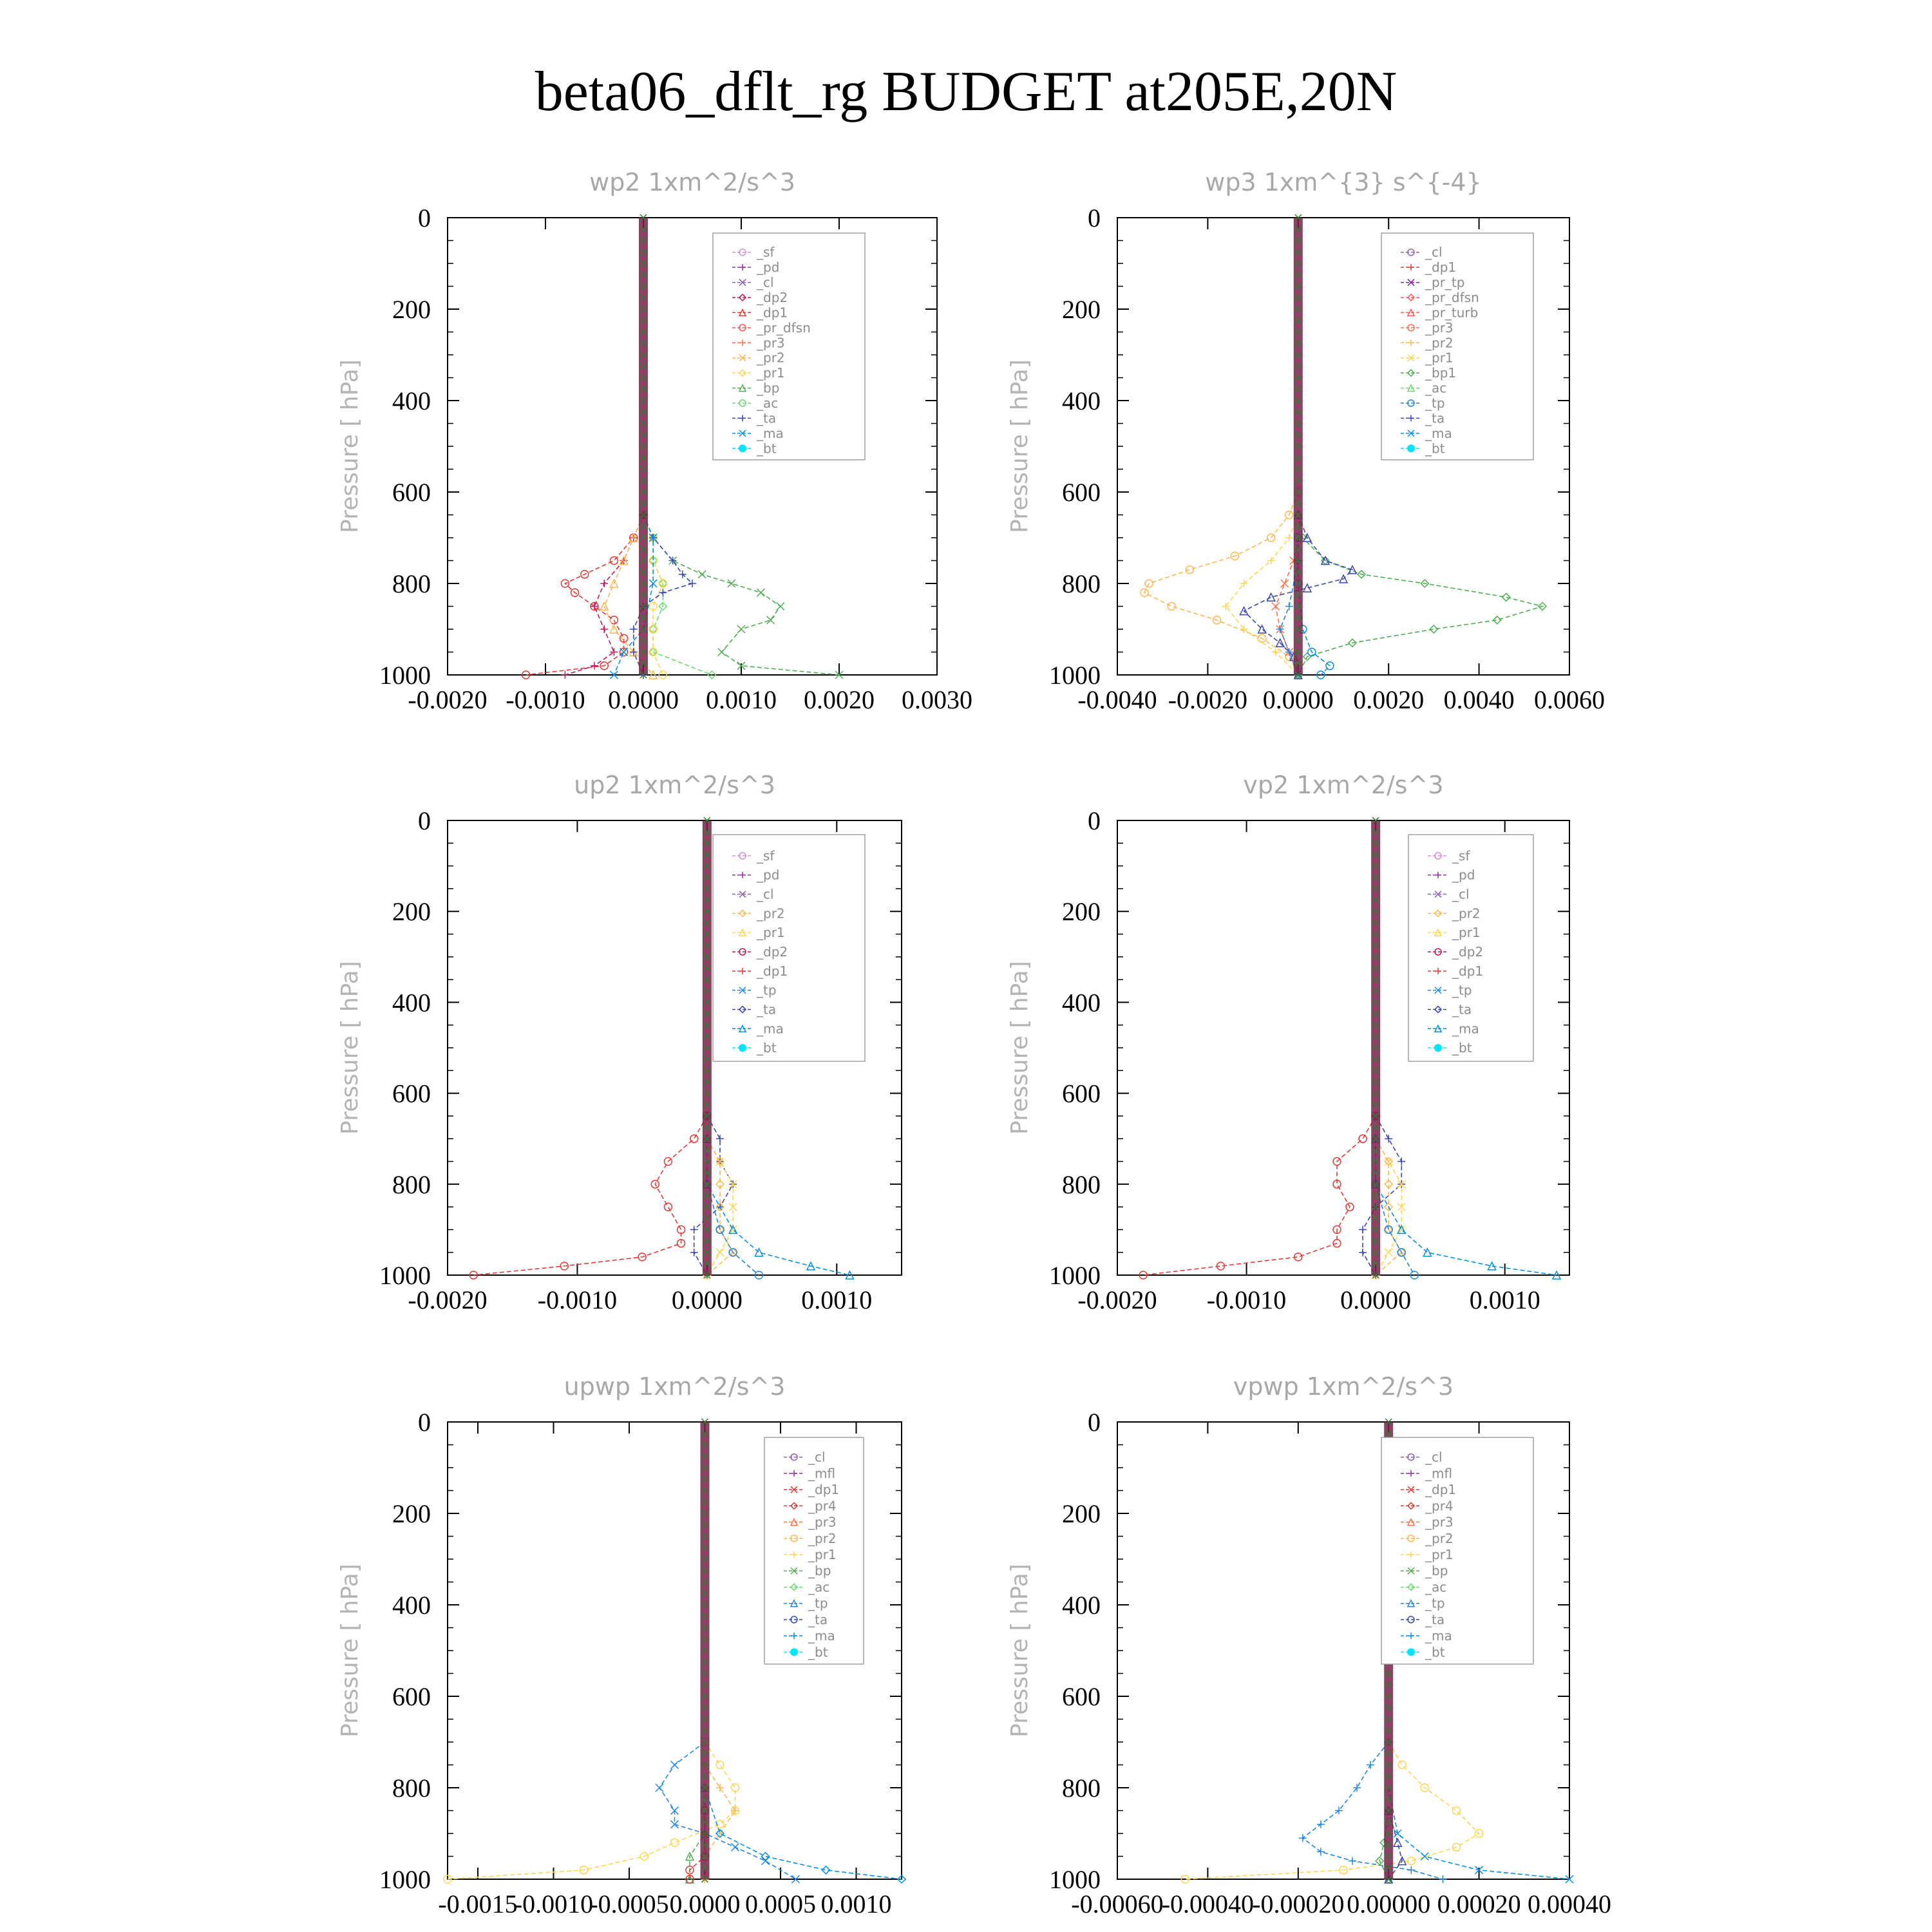 The image size is (1932, 1932). What do you see at coordinates (1081, 400) in the screenshot?
I see `y-tick-label: 400` at bounding box center [1081, 400].